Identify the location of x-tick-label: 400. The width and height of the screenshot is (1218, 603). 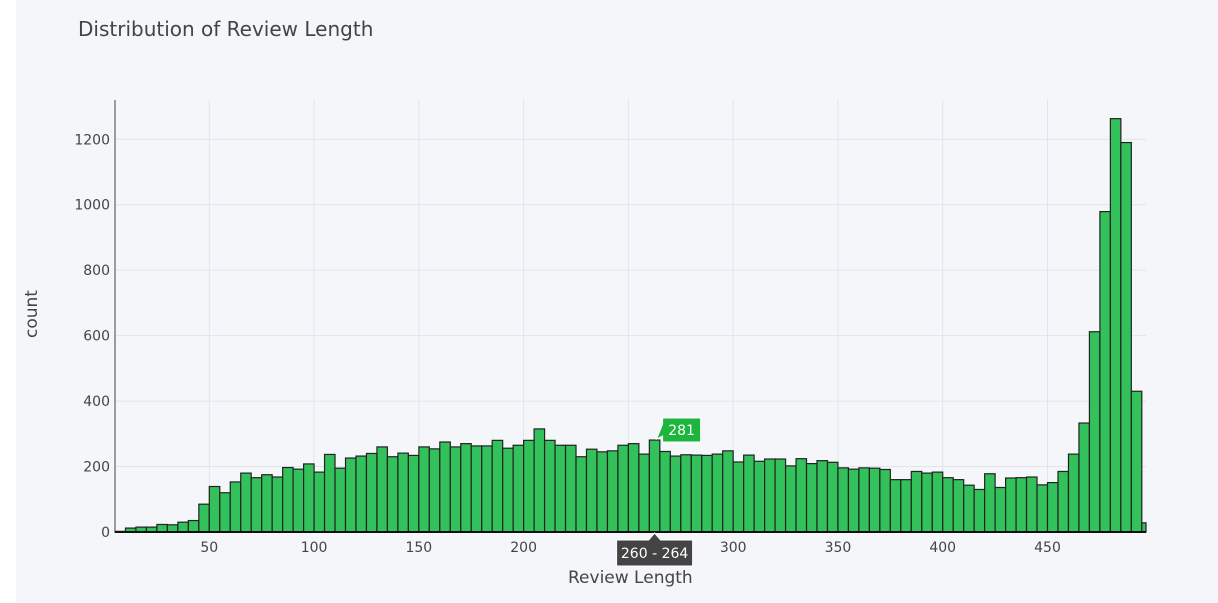
(942, 548).